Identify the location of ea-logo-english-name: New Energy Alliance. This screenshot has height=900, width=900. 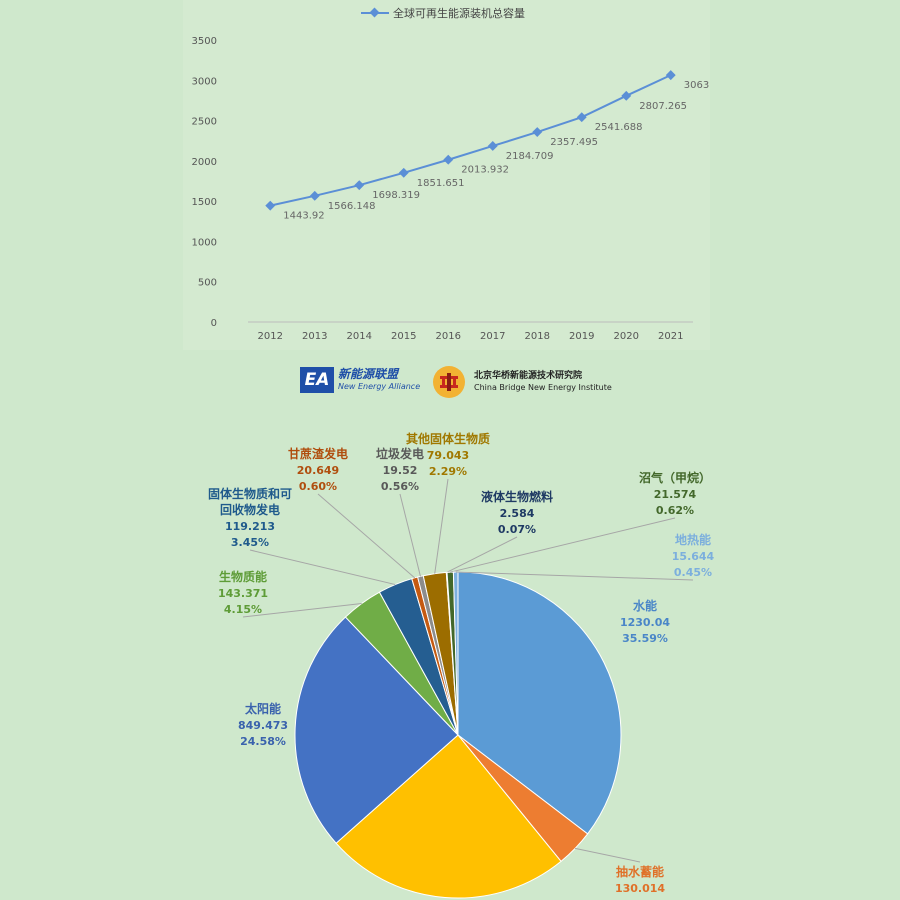
(379, 386).